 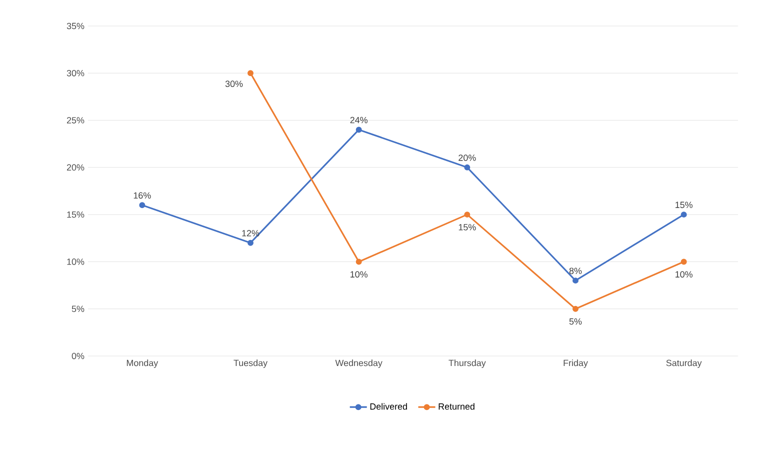 What do you see at coordinates (142, 195) in the screenshot?
I see `data-label: 16%` at bounding box center [142, 195].